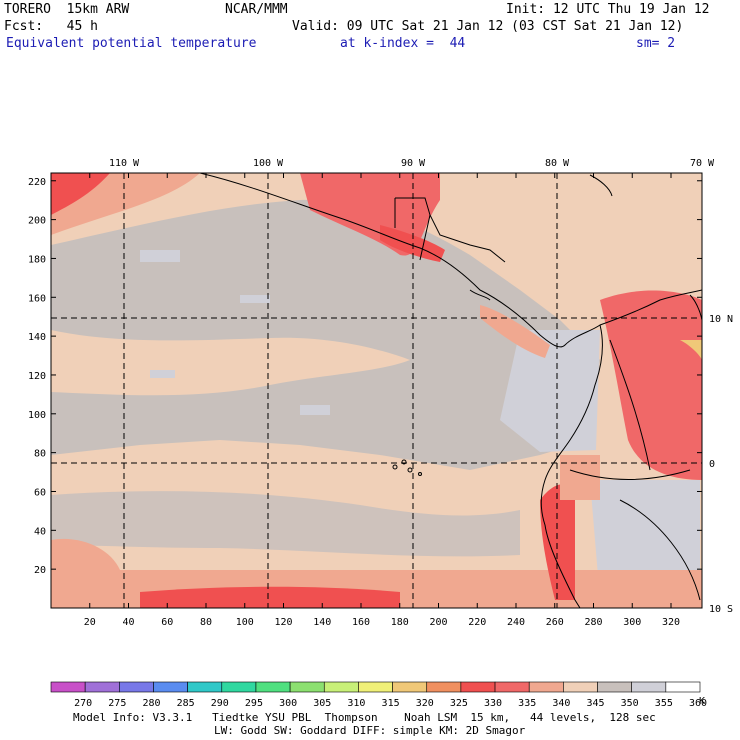  Describe the element at coordinates (40, 570) in the screenshot. I see `y-tick-label: 20` at that location.